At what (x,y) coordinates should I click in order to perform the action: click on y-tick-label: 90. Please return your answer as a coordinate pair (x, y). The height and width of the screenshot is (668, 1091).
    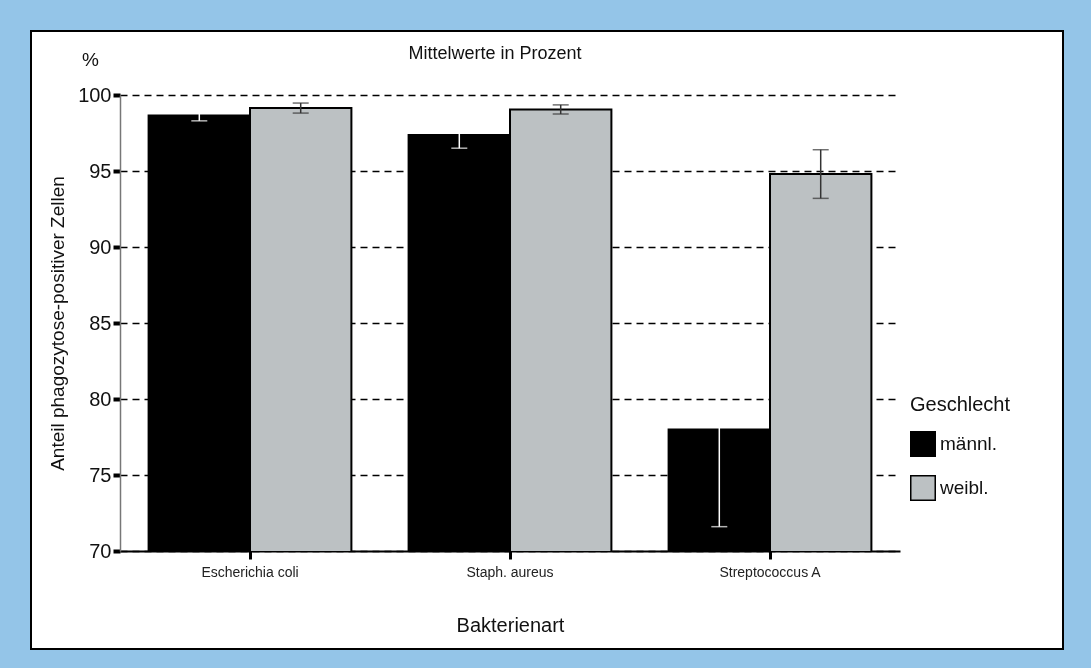
    Looking at the image, I should click on (100, 246).